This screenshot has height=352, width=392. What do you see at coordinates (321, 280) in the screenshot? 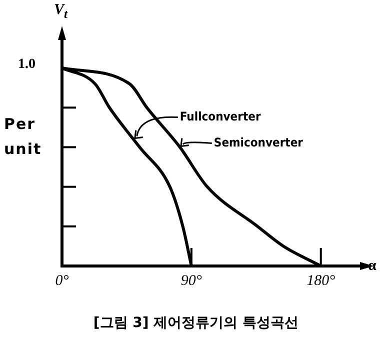
I see `x-tick-label: 180°` at bounding box center [321, 280].